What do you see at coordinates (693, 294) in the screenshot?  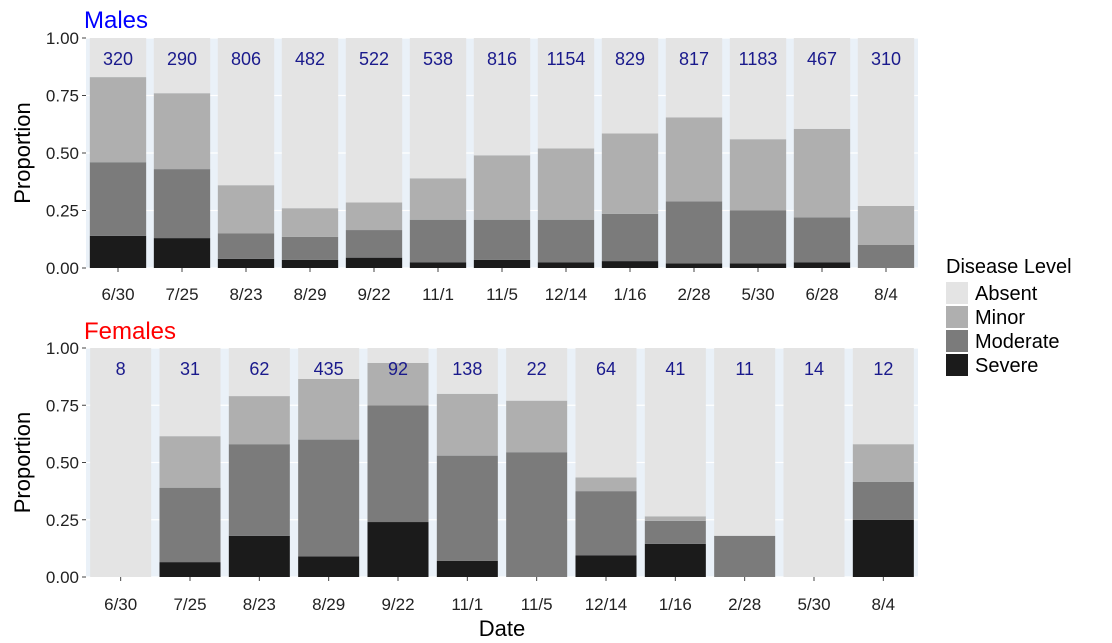 I see `males-x-tick-label: 2/28` at bounding box center [693, 294].